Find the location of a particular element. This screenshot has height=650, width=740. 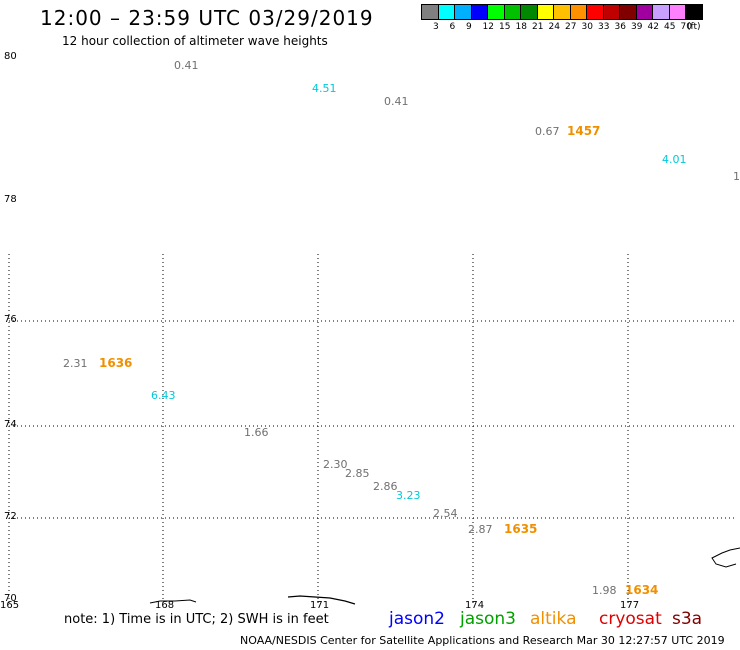

legend-label: 70 is located at coordinates (686, 27).